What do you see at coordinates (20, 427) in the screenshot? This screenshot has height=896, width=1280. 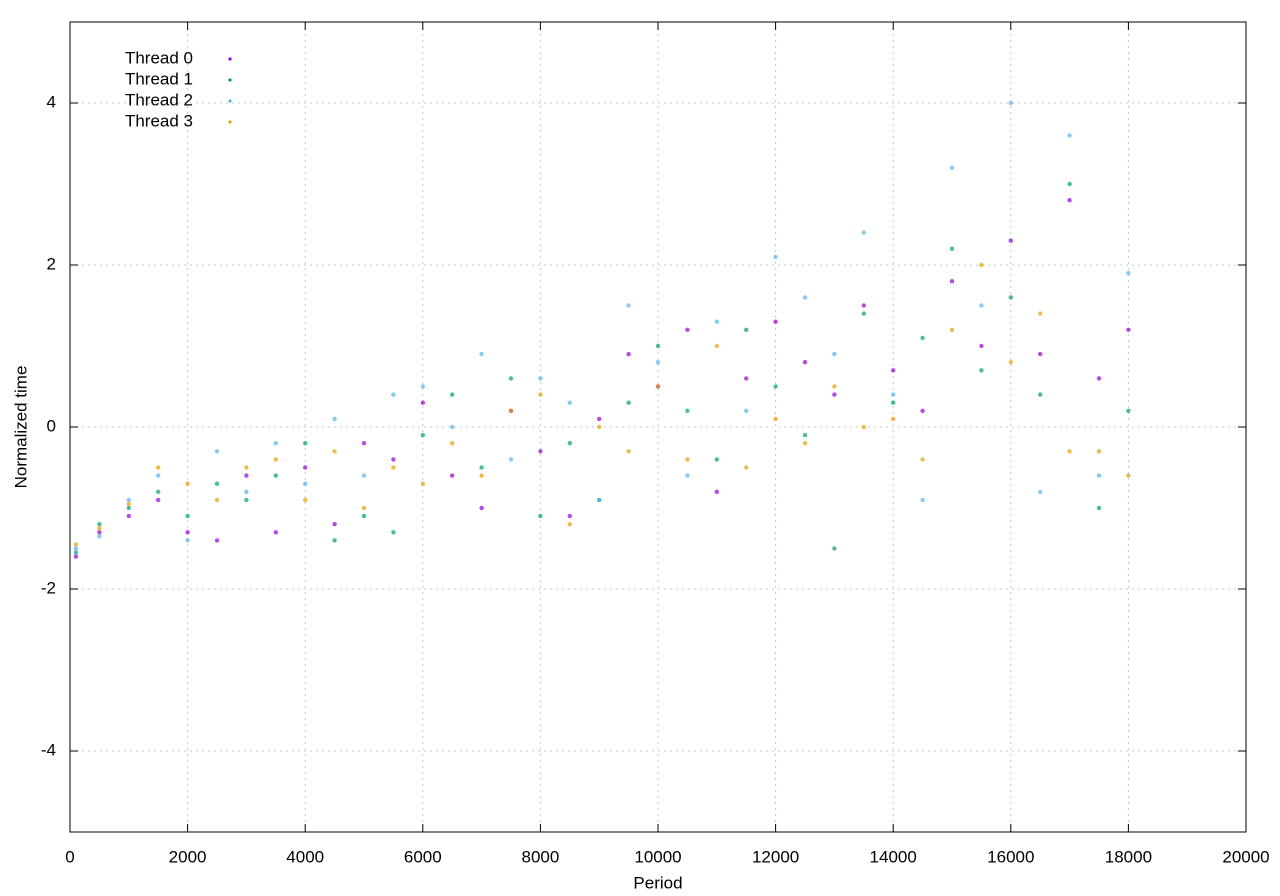 I see `y-axis-label: Normalized time` at bounding box center [20, 427].